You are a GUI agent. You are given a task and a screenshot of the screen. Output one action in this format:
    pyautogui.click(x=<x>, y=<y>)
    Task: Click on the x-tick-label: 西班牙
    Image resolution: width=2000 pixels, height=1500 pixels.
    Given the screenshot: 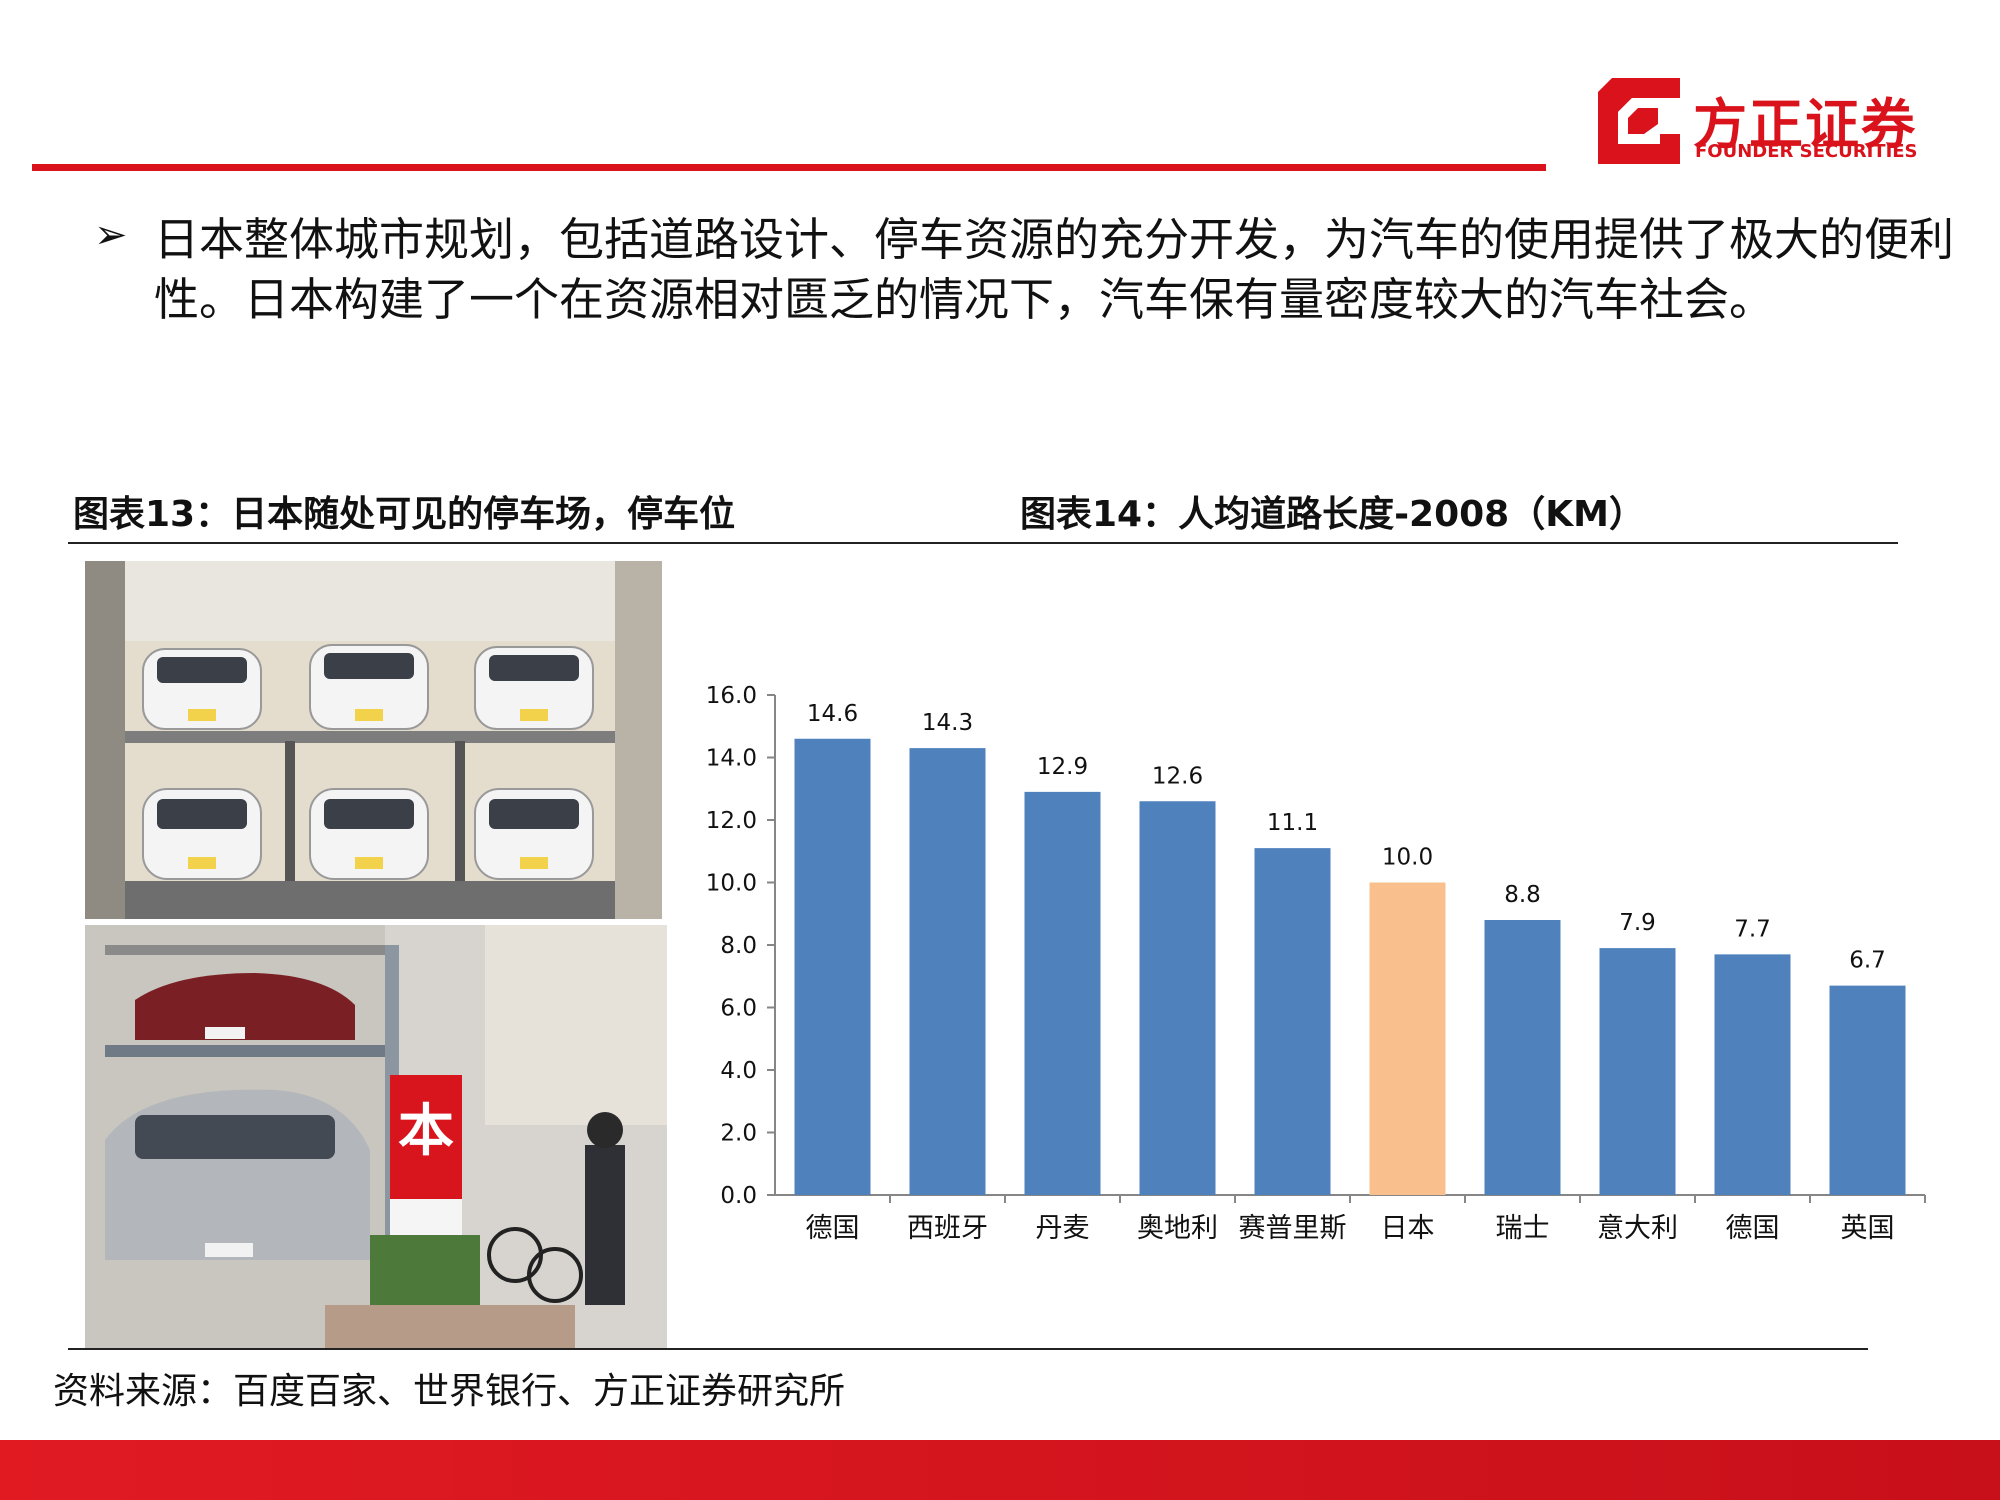 What is the action you would take?
    pyautogui.click(x=947, y=1228)
    